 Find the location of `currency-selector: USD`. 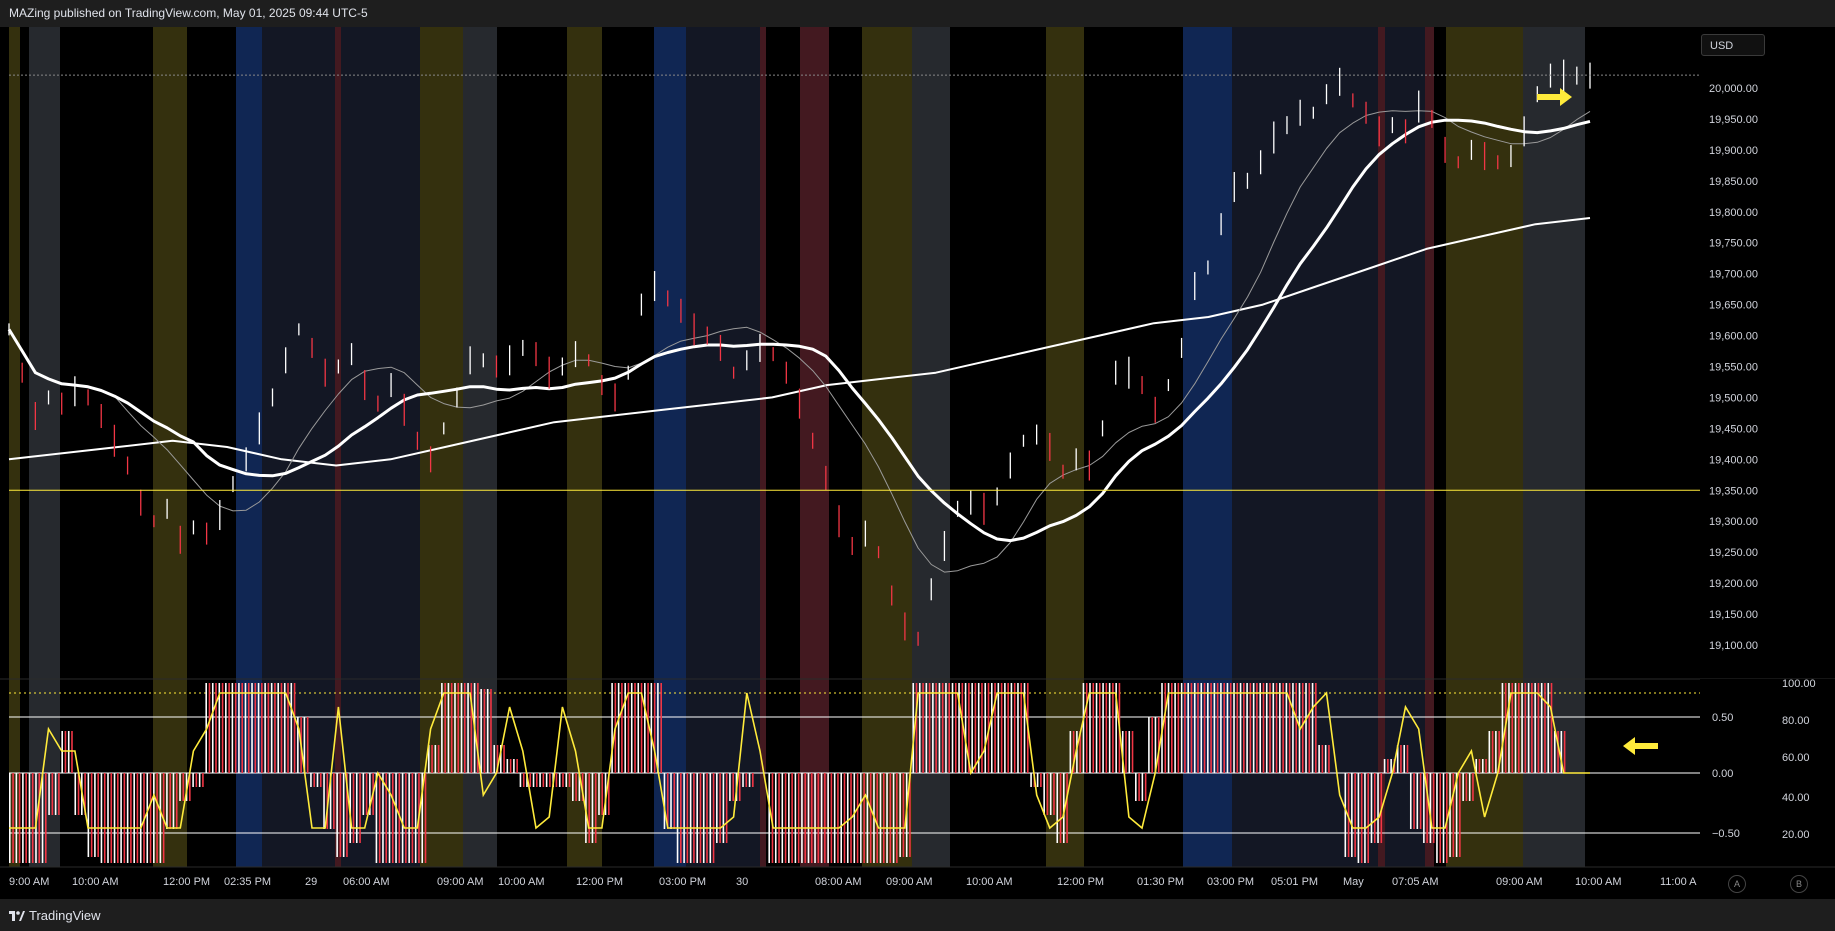

currency-selector: USD is located at coordinates (1733, 45).